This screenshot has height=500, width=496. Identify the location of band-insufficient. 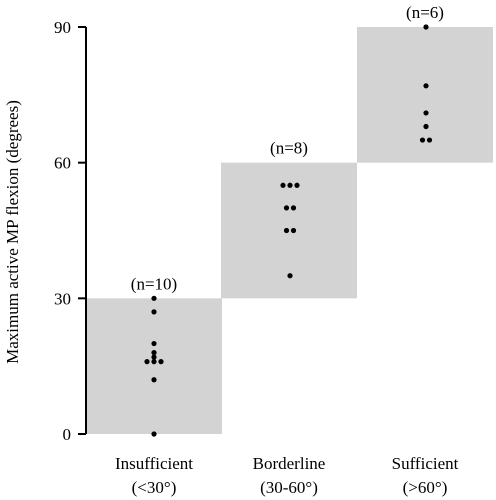
(154, 366).